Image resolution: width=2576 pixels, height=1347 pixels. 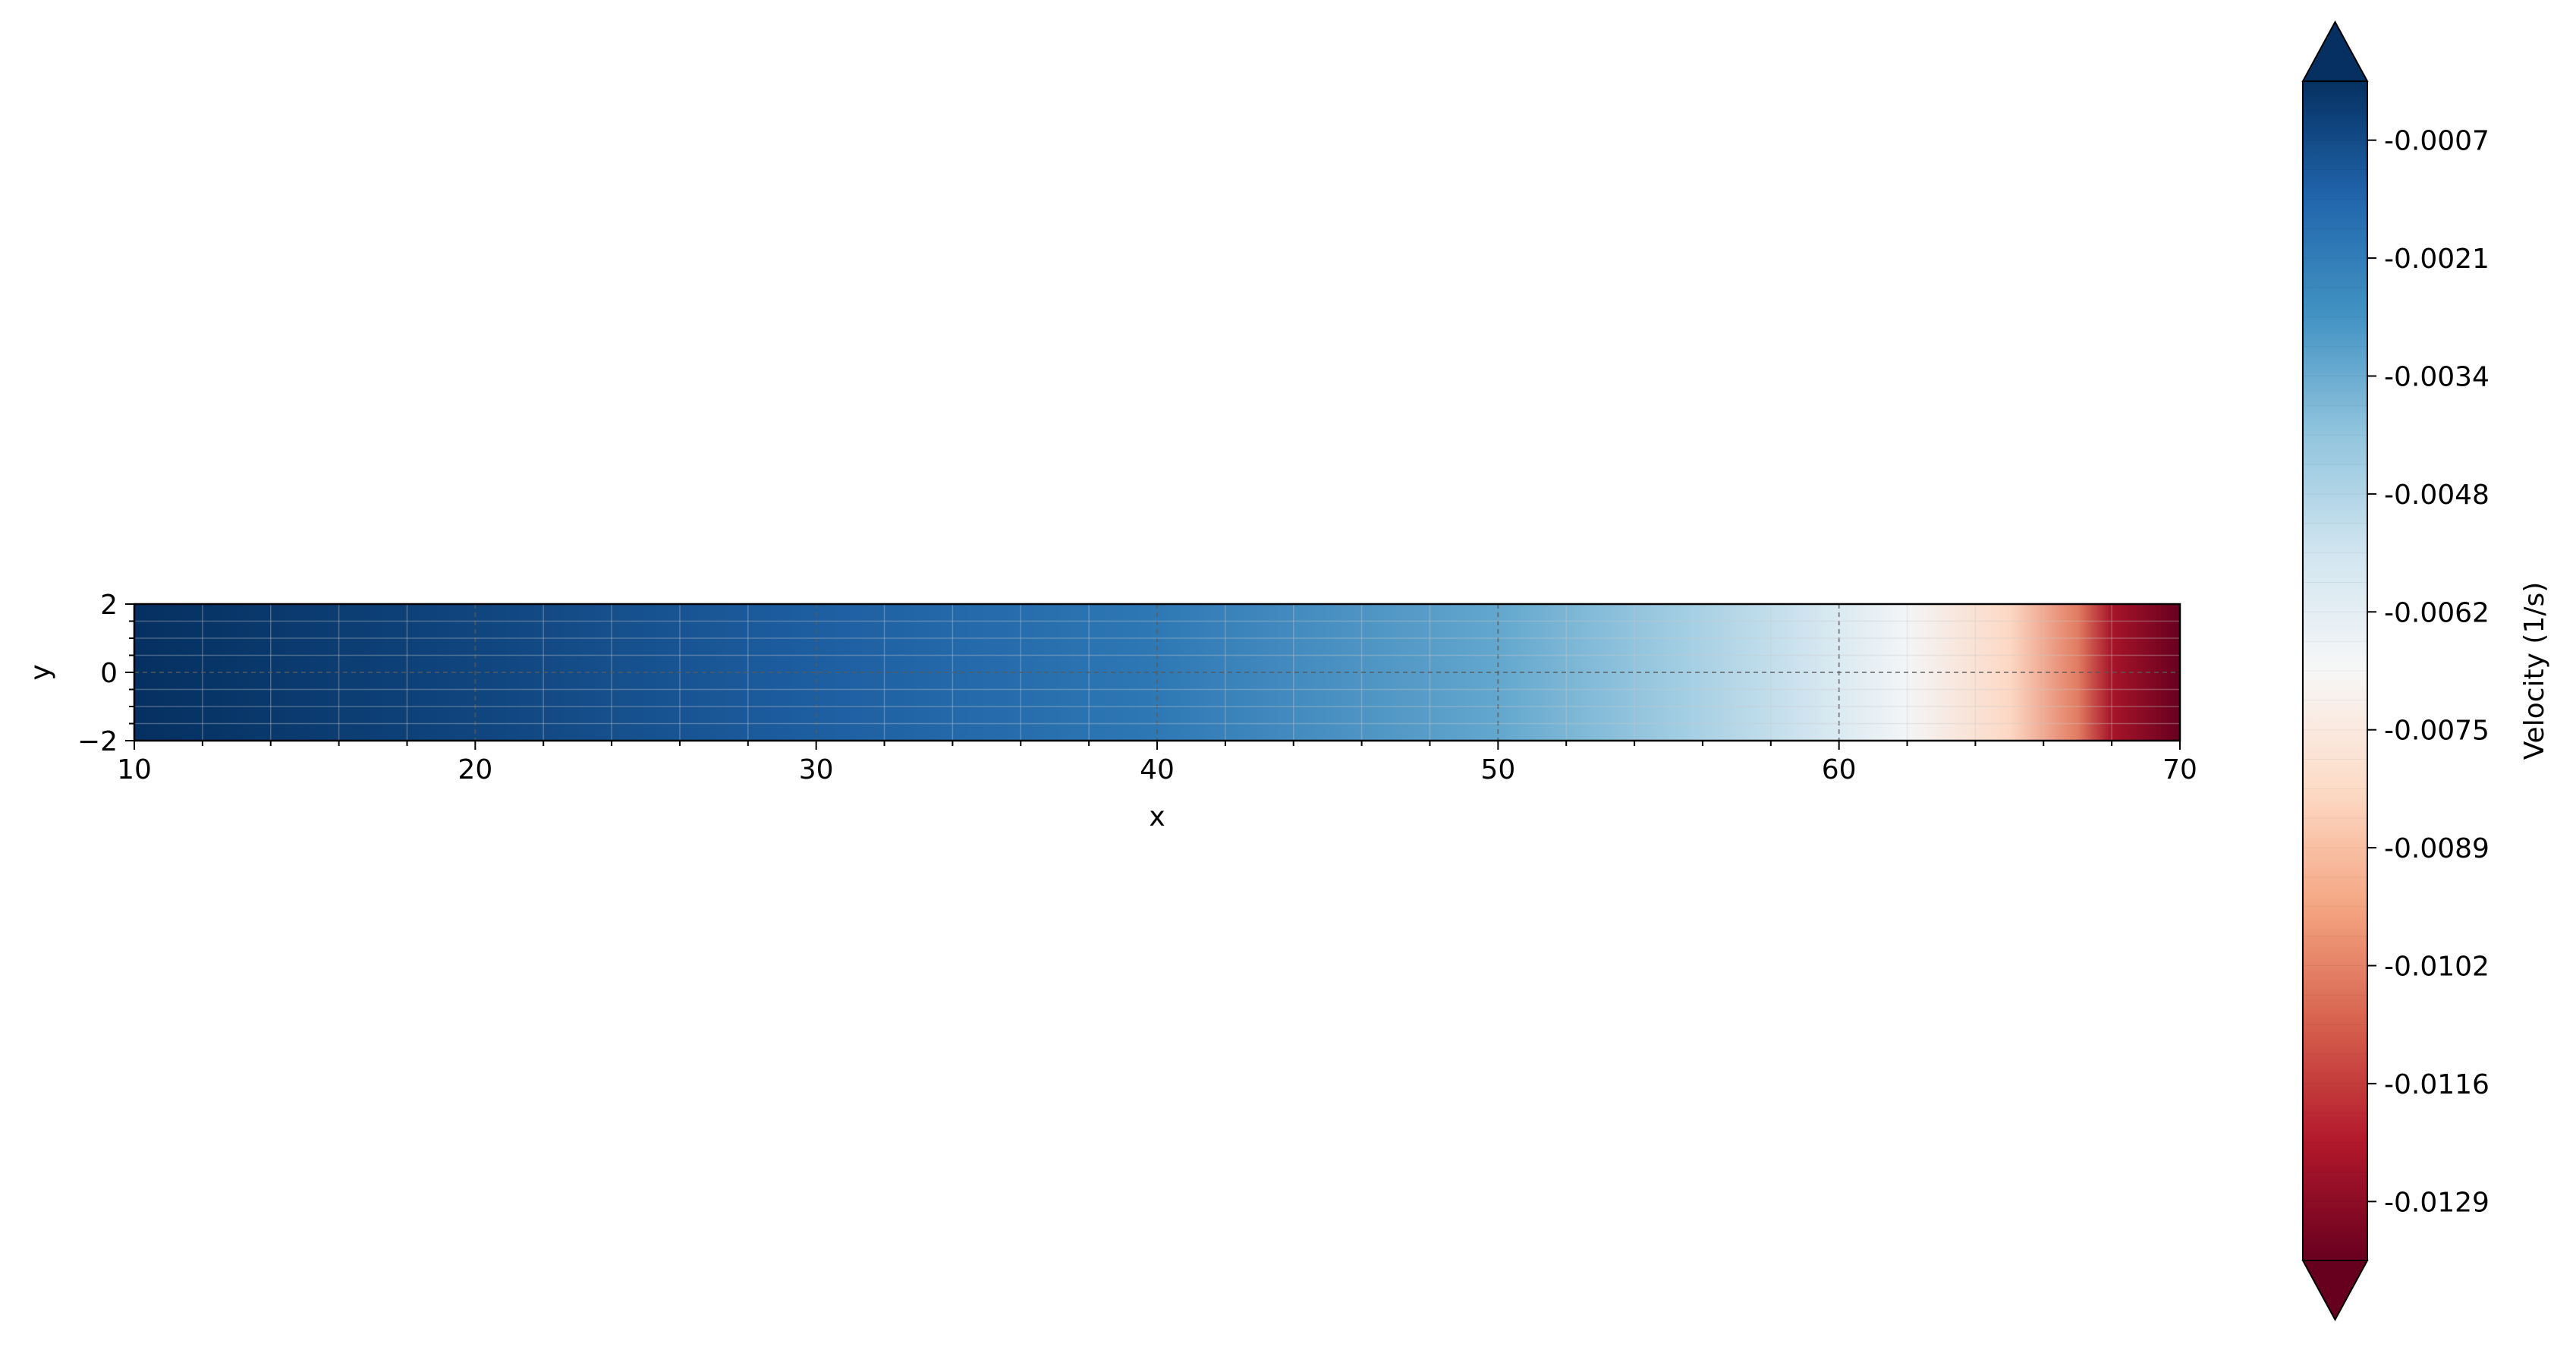 I want to click on x-tick-label: 60, so click(x=1839, y=770).